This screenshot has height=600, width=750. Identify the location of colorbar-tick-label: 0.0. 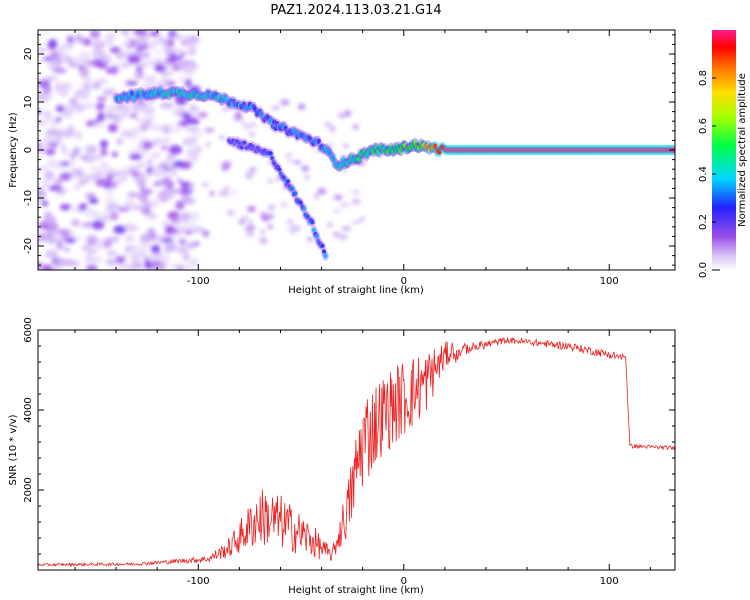
(703, 270).